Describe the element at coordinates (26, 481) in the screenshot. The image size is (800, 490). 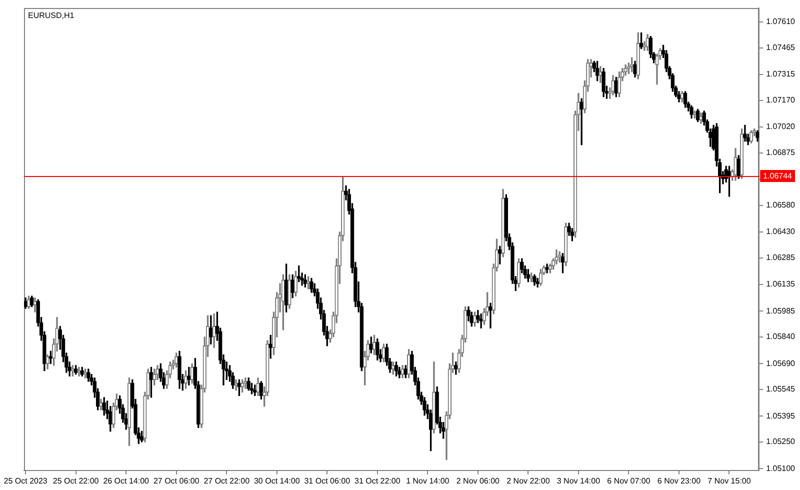
I see `x-tick-label: 25 Oct 2023` at that location.